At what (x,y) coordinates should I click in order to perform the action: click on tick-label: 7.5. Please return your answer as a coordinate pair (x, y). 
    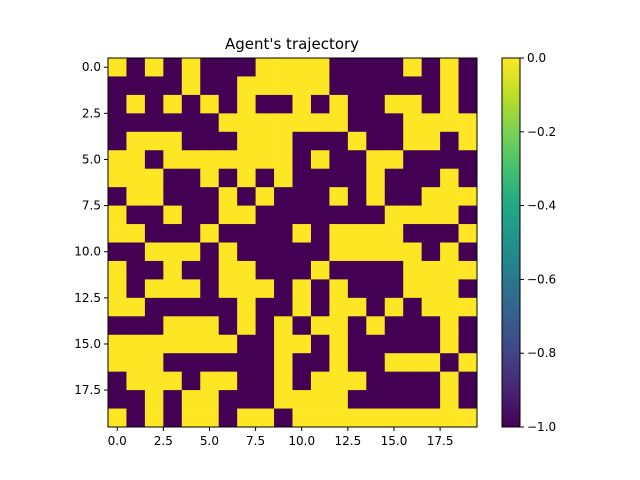
    Looking at the image, I should click on (91, 206).